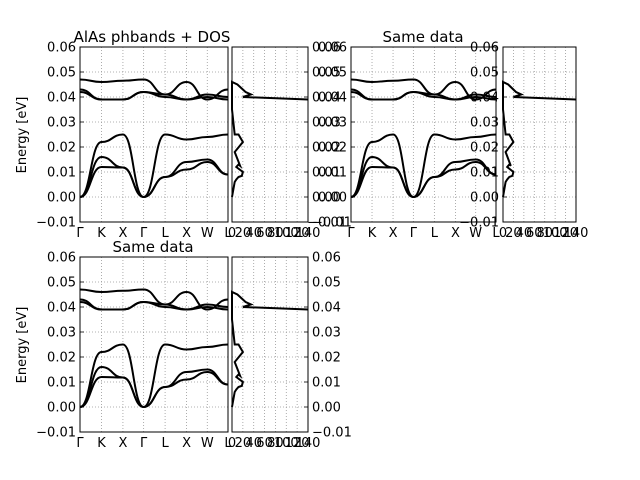 The height and width of the screenshot is (480, 640). I want to click on band-panel-3-xtick-label-2: X, so click(122, 443).